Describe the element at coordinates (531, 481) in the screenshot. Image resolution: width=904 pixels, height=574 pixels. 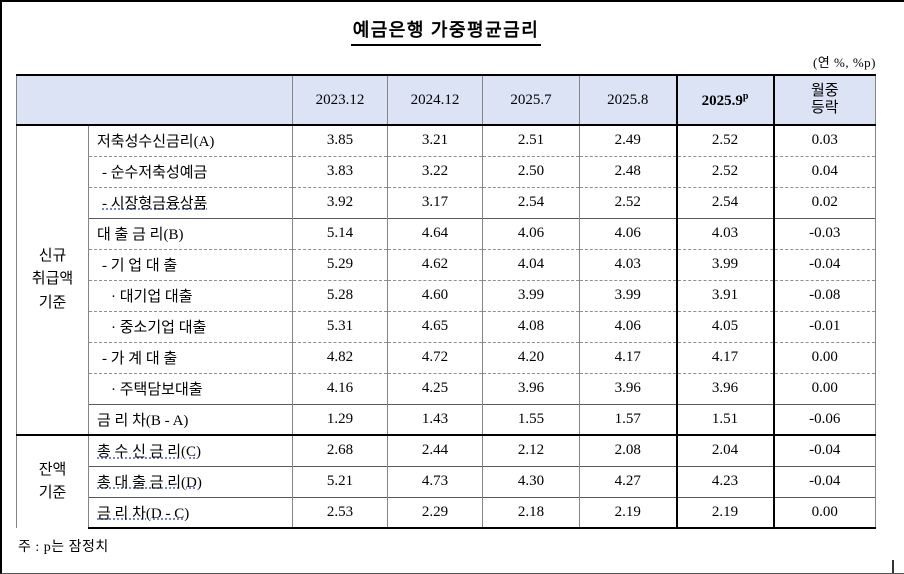
I see `value-cell: 4.30` at that location.